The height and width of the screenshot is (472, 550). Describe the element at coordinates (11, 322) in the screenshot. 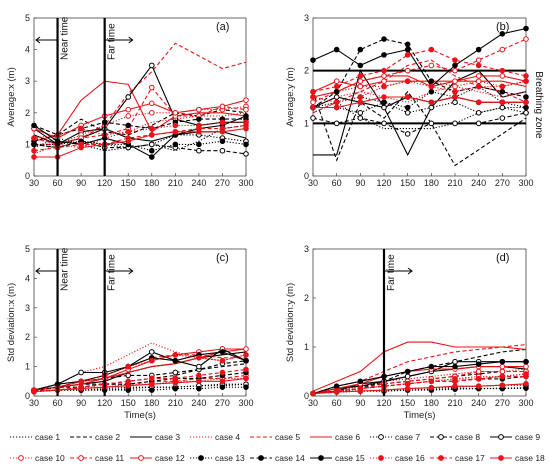

I see `y-axis-label: Std deviation:x (m)` at that location.